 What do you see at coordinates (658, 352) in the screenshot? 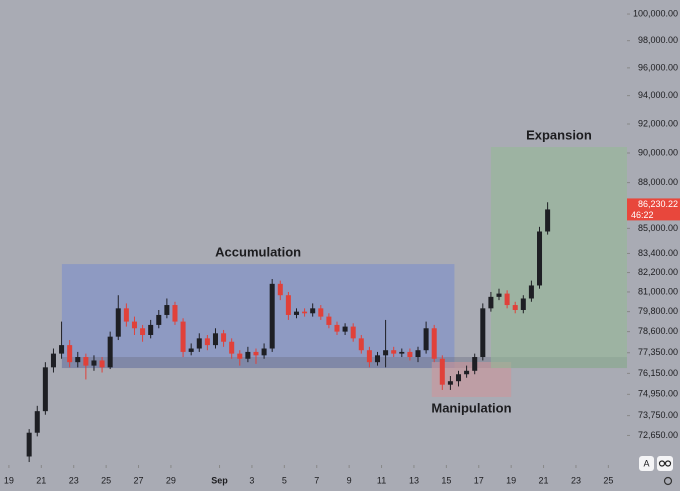
I see `y-tick-label: 77,350.00` at bounding box center [658, 352].